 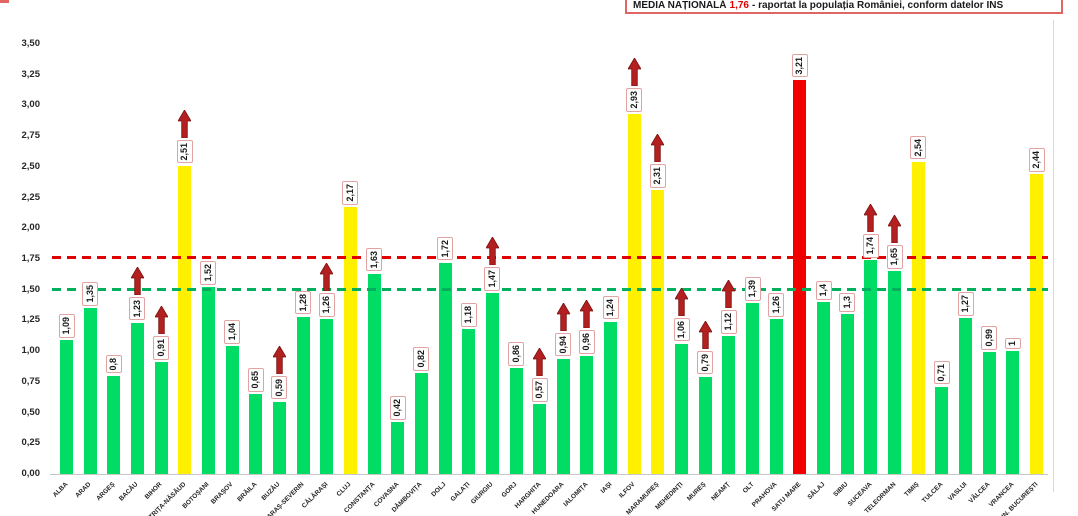 What do you see at coordinates (31, 289) in the screenshot?
I see `y-axis-tick-label: 1,50` at bounding box center [31, 289].